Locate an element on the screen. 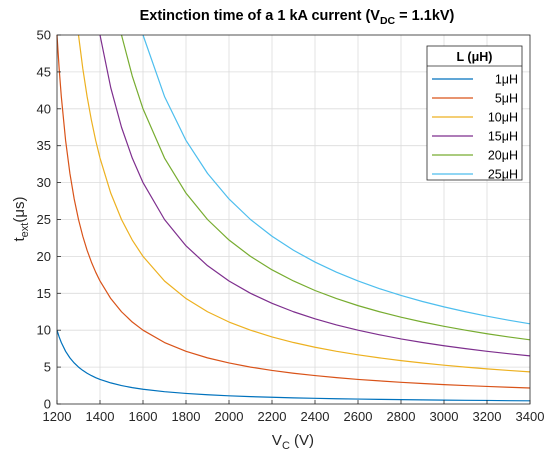 The height and width of the screenshot is (460, 550). y-tick-label: 45 is located at coordinates (44, 71).